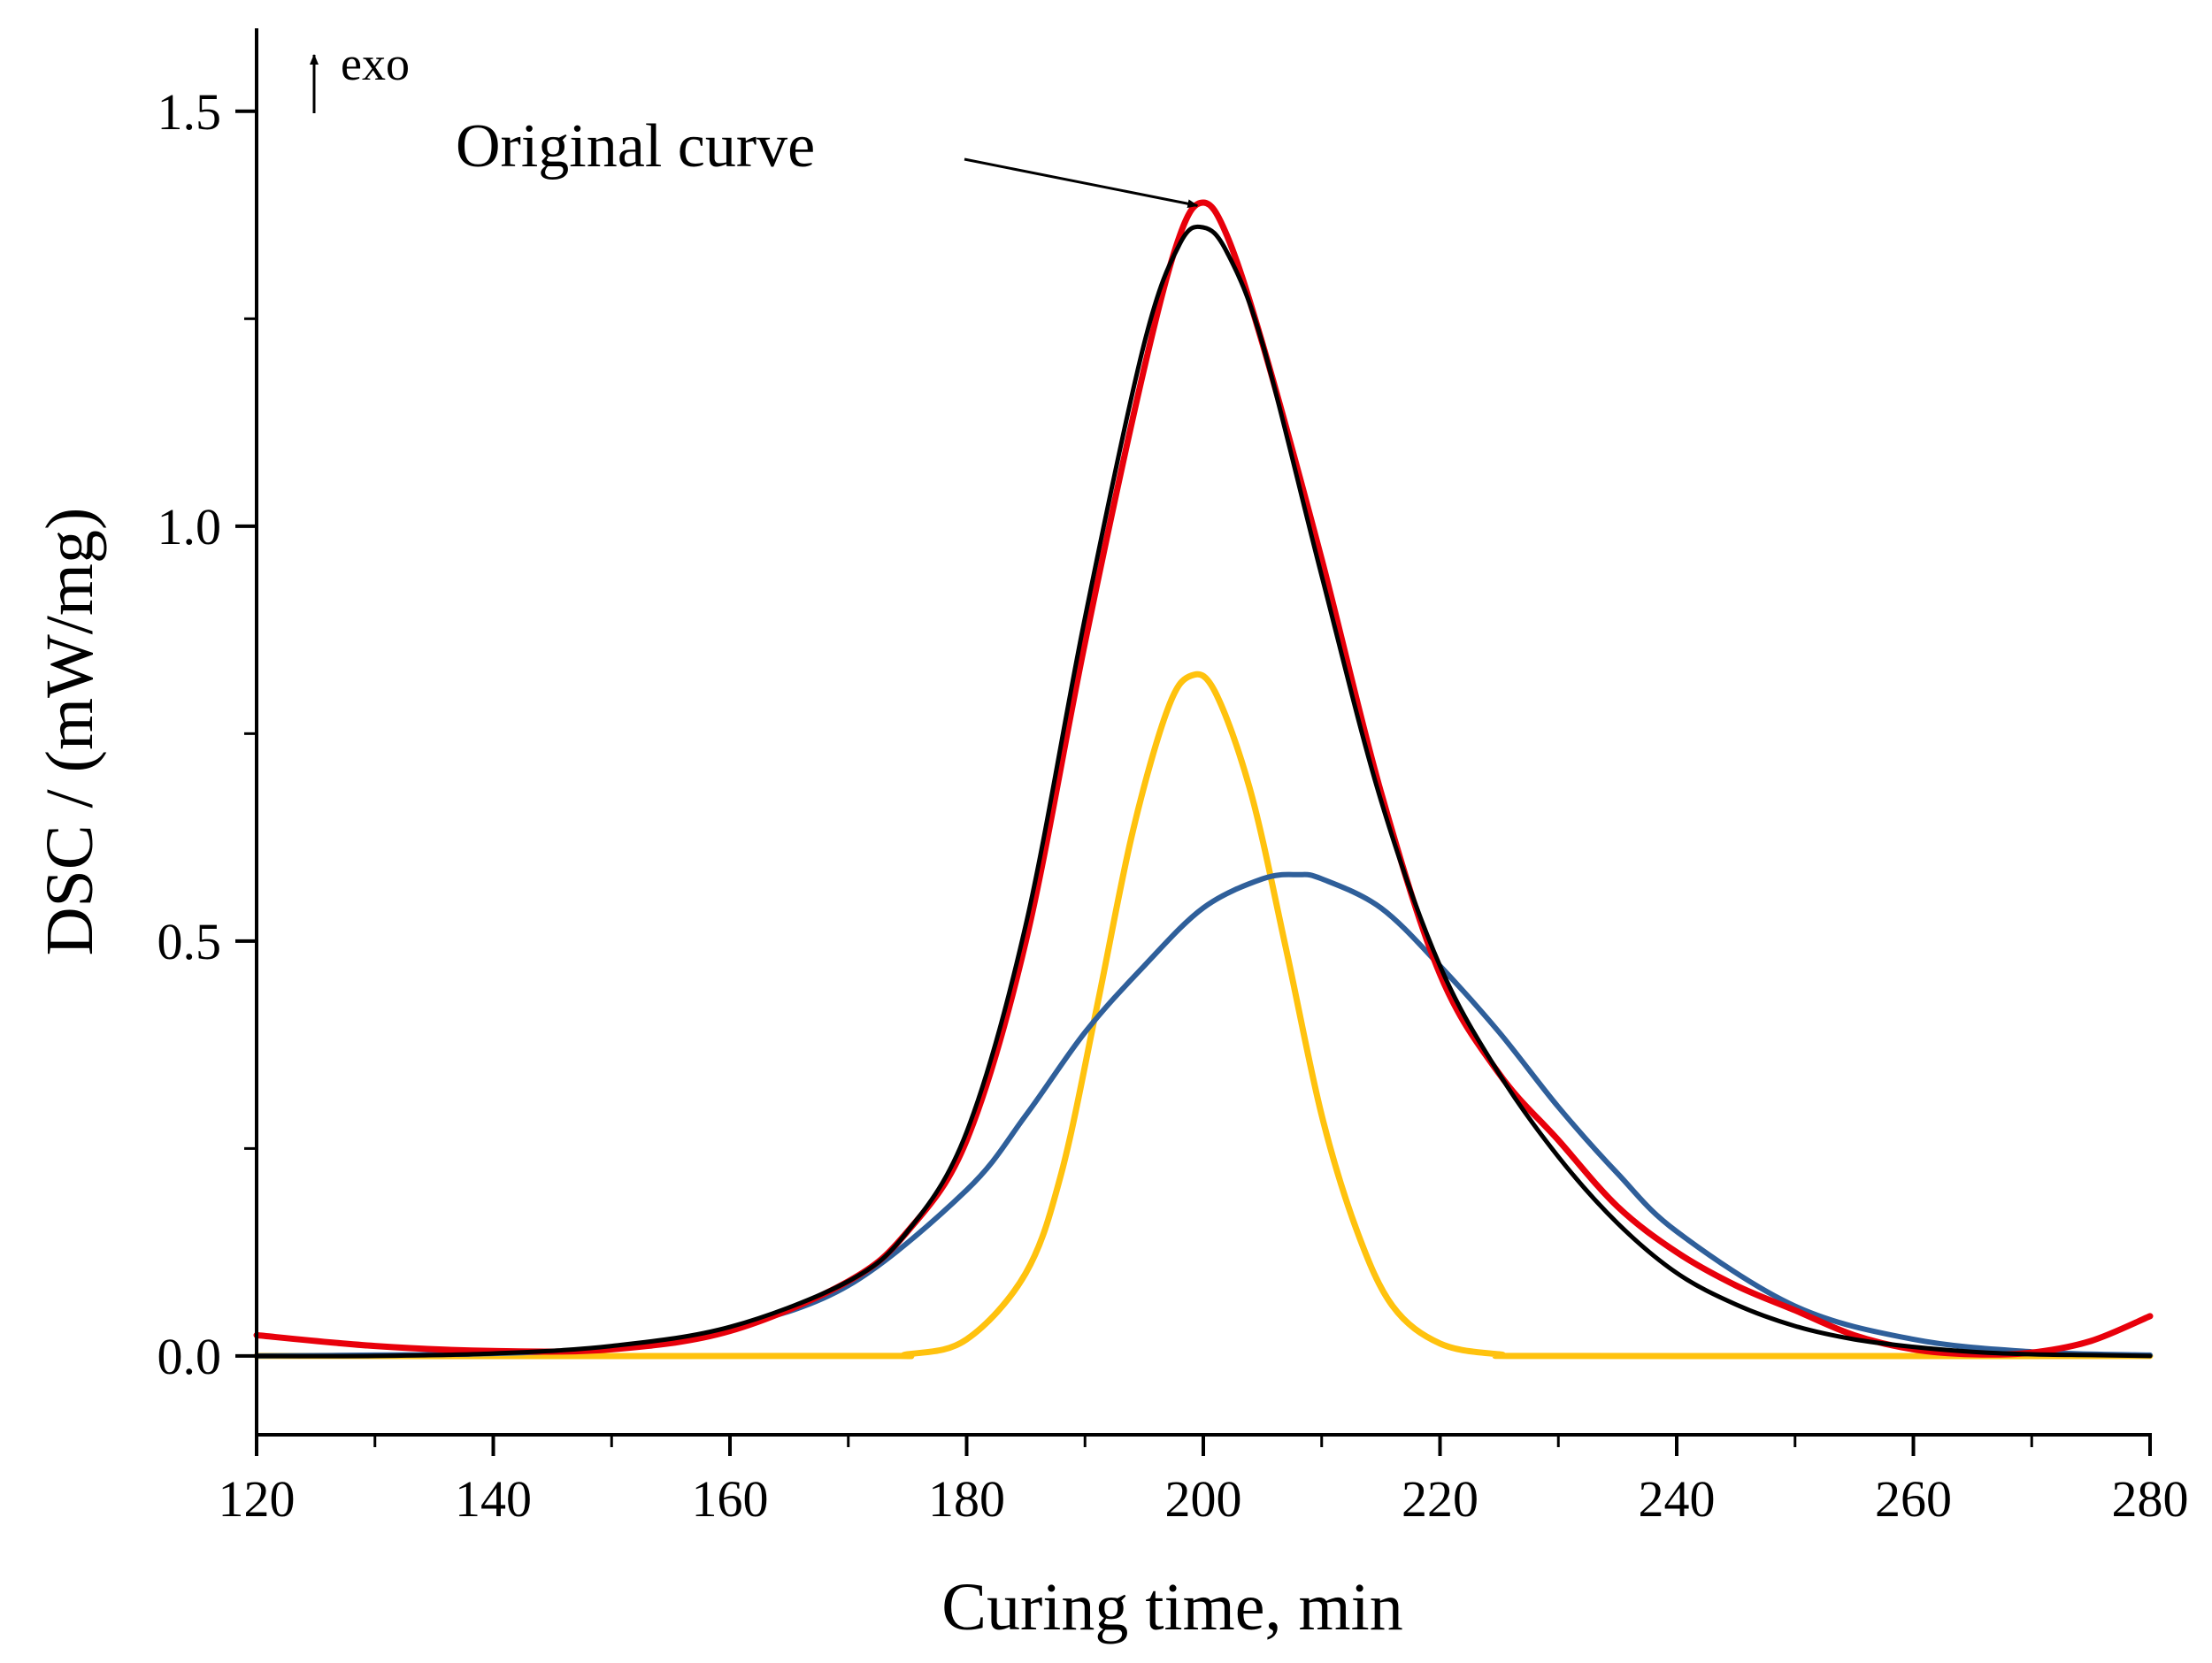 This screenshot has height=1663, width=2212. What do you see at coordinates (1678, 1499) in the screenshot?
I see `x-tick-label: 240` at bounding box center [1678, 1499].